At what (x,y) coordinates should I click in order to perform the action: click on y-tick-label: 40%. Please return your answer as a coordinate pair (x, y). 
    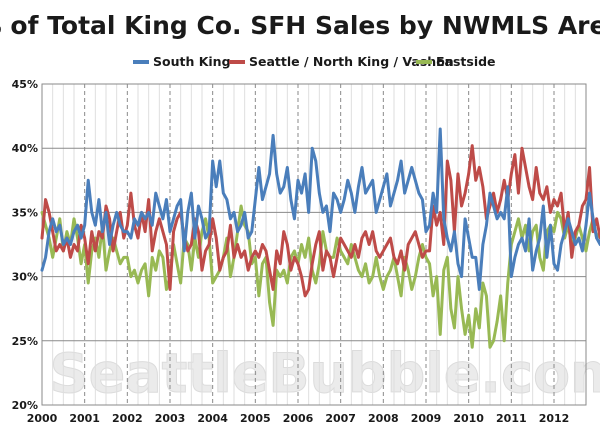
    Looking at the image, I should click on (25, 148).